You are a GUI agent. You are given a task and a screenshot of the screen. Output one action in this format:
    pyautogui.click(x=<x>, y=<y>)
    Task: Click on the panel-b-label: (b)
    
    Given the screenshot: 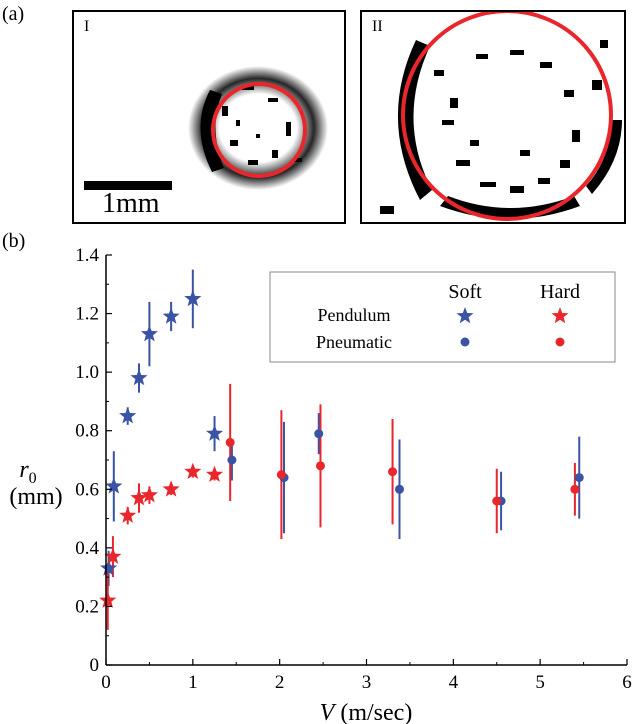 What is the action you would take?
    pyautogui.click(x=14, y=241)
    